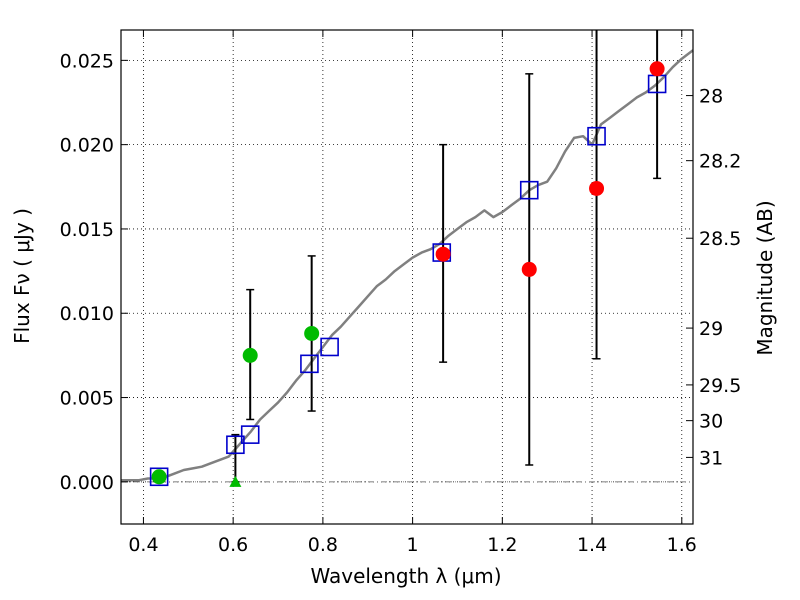  Describe the element at coordinates (502, 545) in the screenshot. I see `x-tick-label: 1.2` at that location.